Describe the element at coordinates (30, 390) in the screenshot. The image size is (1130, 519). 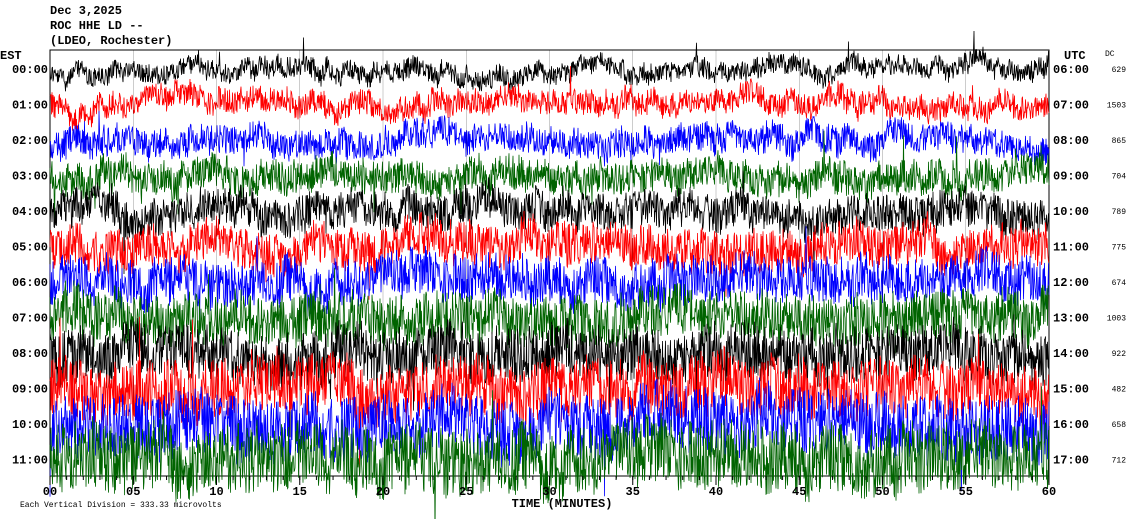
I see `est-label: 09:00` at that location.